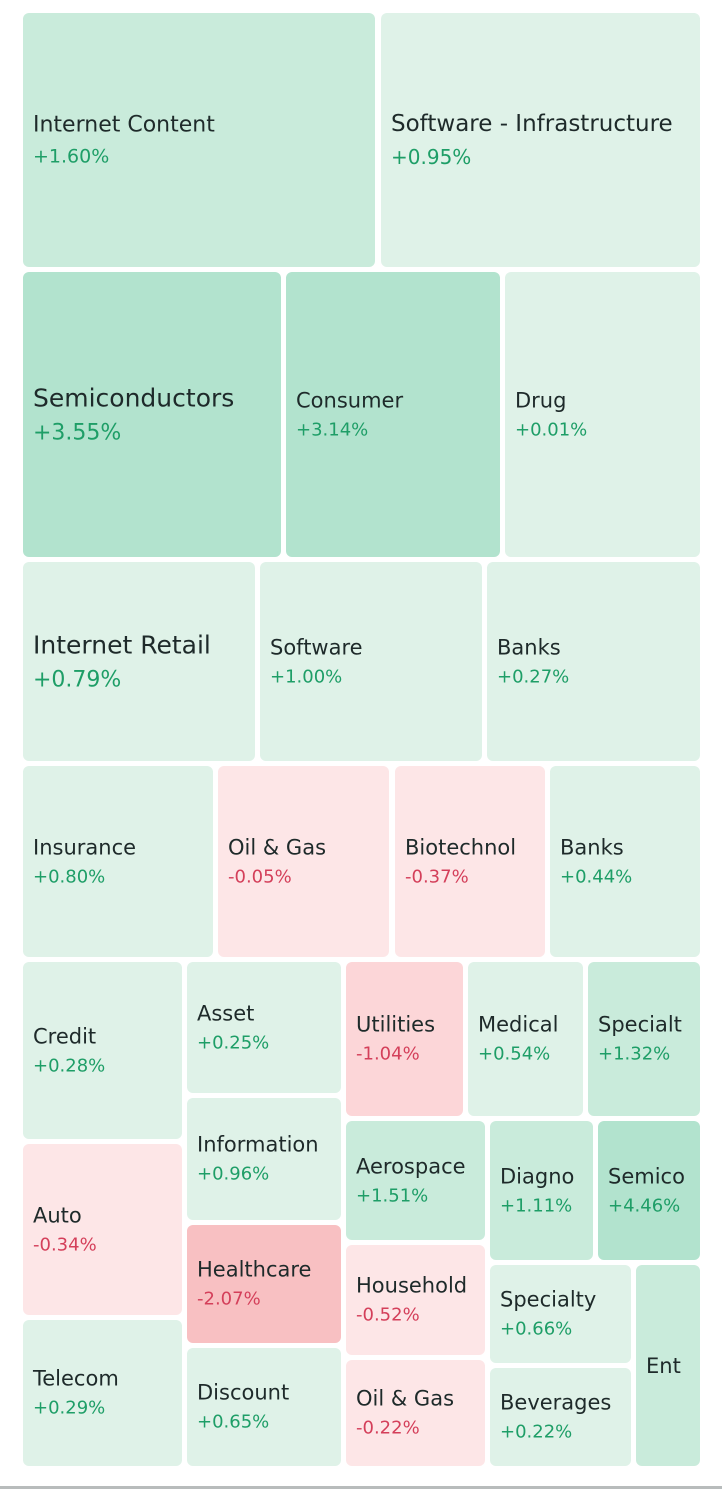 The height and width of the screenshot is (1490, 722). Describe the element at coordinates (260, 877) in the screenshot. I see `tile-change-label: -0.05%` at that location.